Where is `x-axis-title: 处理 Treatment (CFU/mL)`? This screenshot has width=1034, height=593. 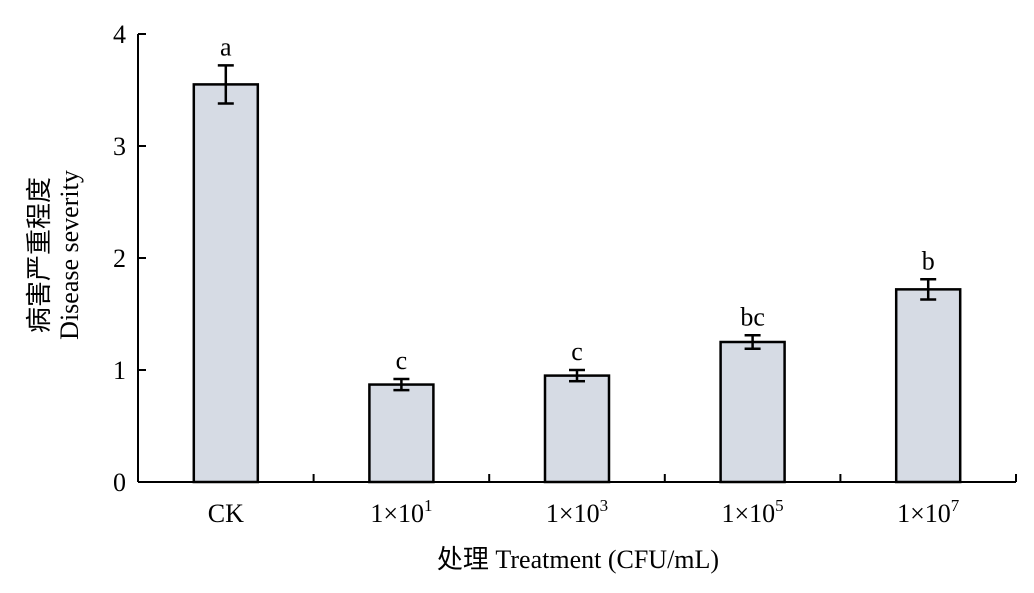
x-axis-title: 处理 Treatment (CFU/mL) is located at coordinates (578, 559).